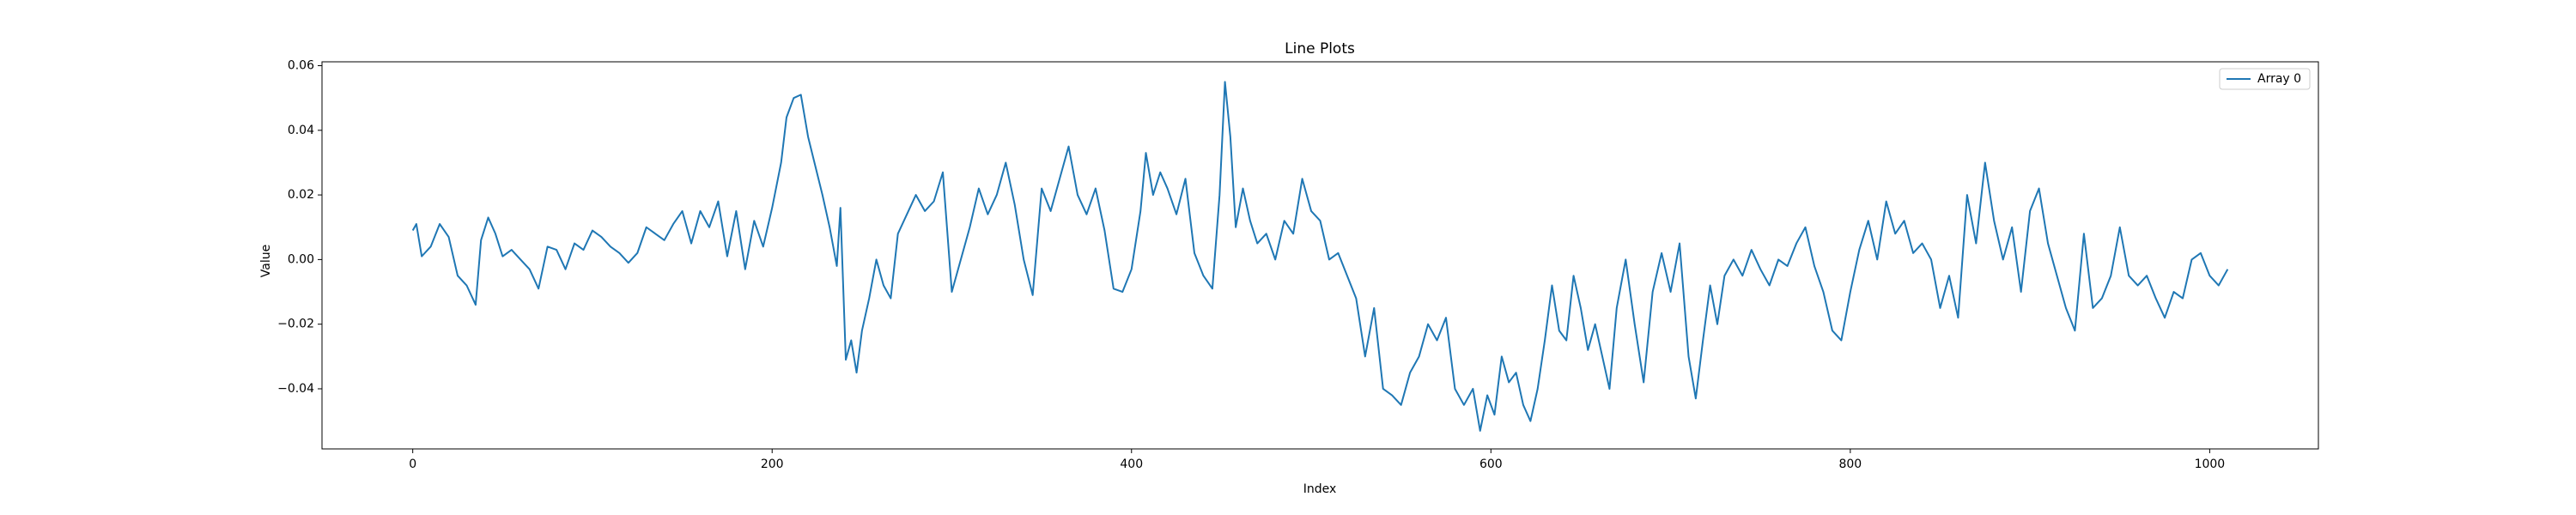 This screenshot has width=2576, height=515. Describe the element at coordinates (301, 66) in the screenshot. I see `y-tick-label: 0.06` at that location.